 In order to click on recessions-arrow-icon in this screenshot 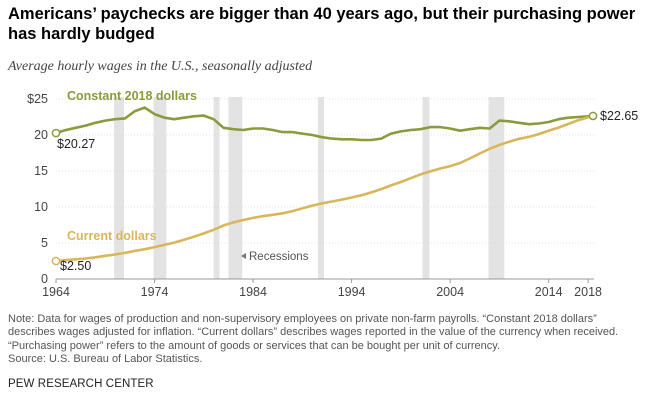, I will do `click(243, 256)`.